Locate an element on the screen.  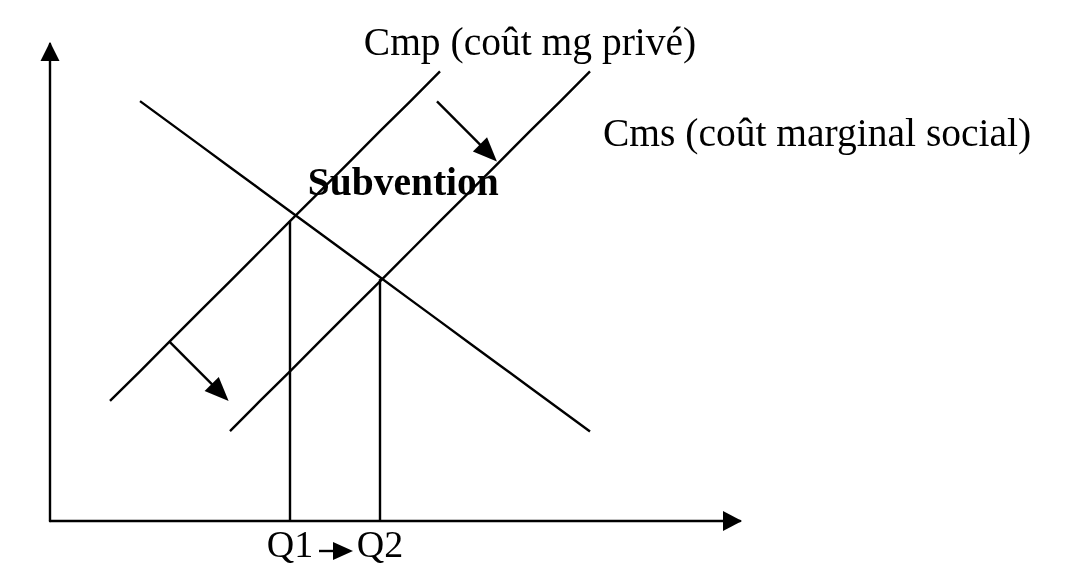
series-label: Cmp (coût mg privé) is located at coordinates (530, 42).